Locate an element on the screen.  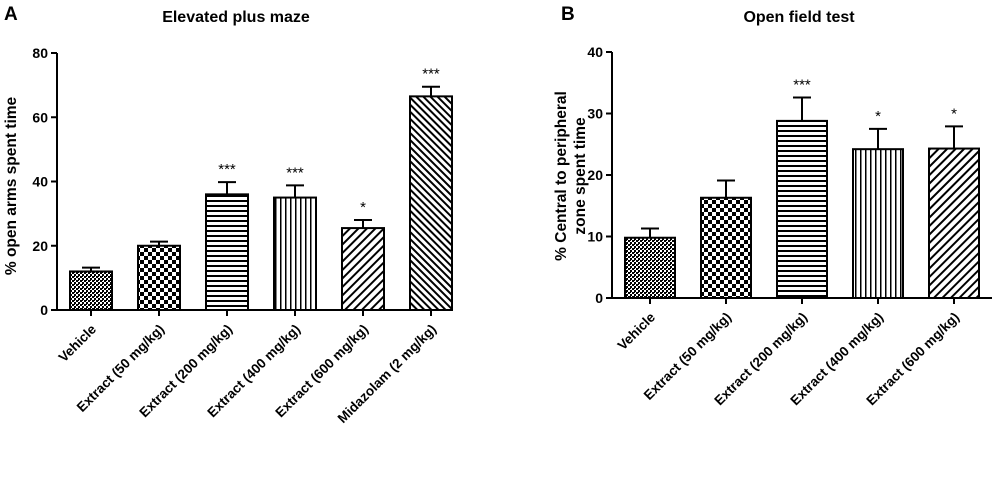
y-tick-label: 60 is located at coordinates (40, 117).